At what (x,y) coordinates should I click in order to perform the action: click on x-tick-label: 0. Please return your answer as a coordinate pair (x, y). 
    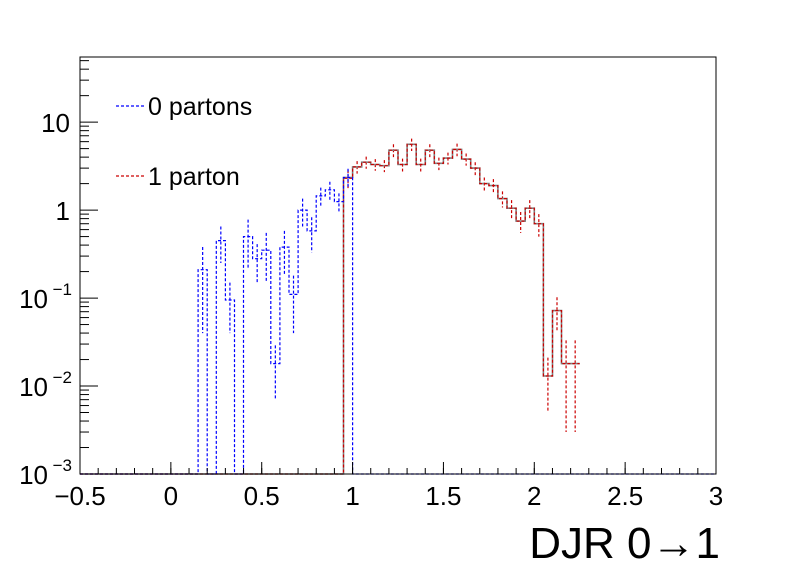
    Looking at the image, I should click on (171, 496).